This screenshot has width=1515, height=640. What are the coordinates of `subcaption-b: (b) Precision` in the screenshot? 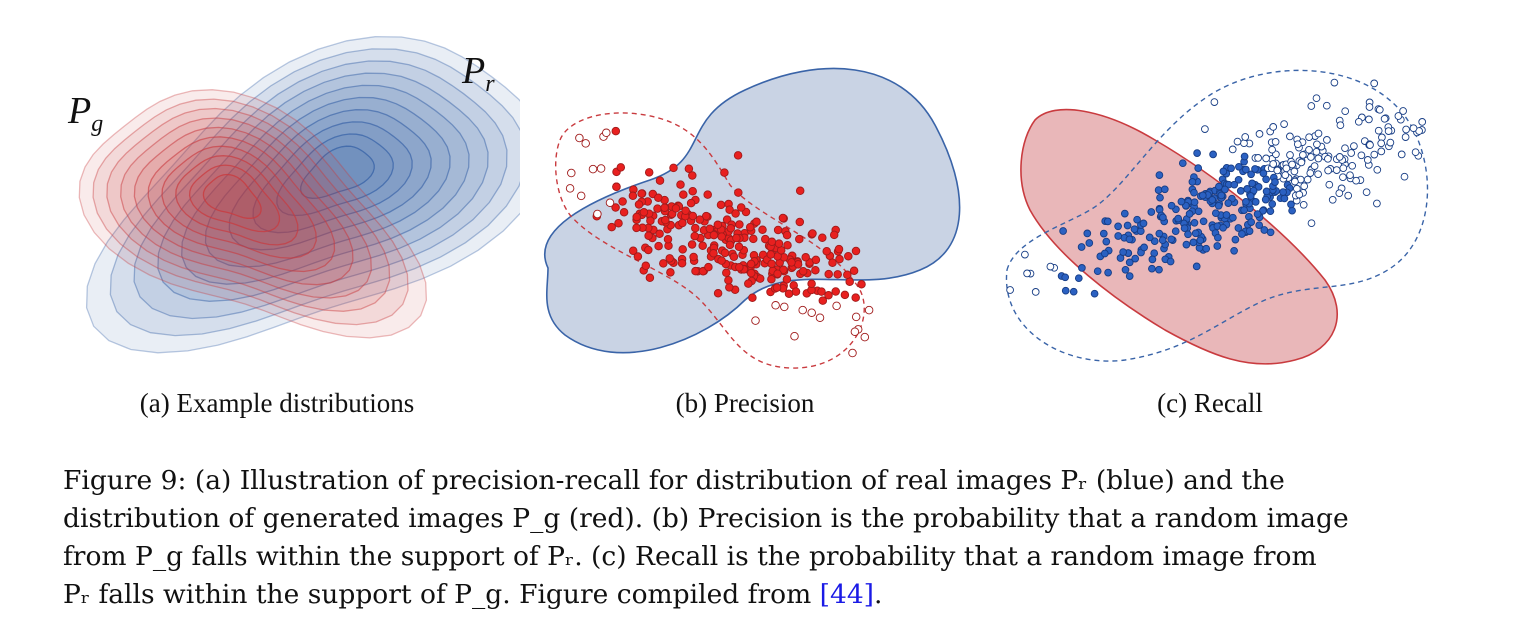 It's located at (745, 403).